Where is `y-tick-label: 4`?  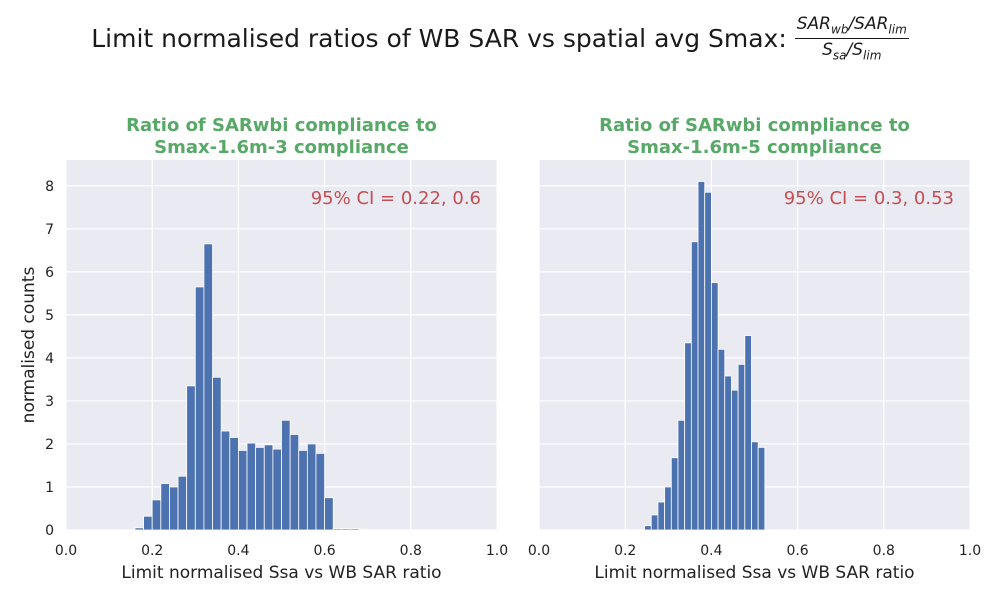
y-tick-label: 4 is located at coordinates (49, 359).